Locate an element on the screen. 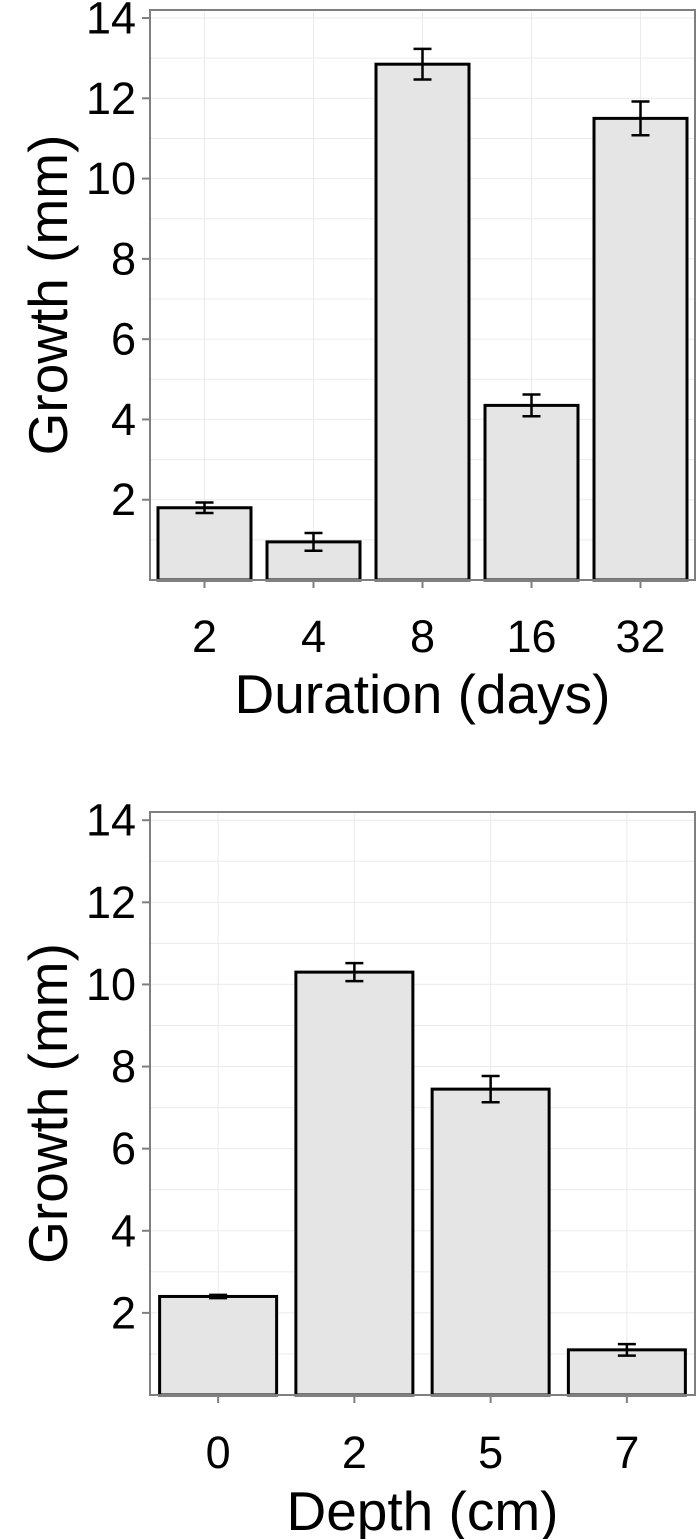 The width and height of the screenshot is (700, 1539). x-axis: 2 4 8 16 32 is located at coordinates (429, 621).